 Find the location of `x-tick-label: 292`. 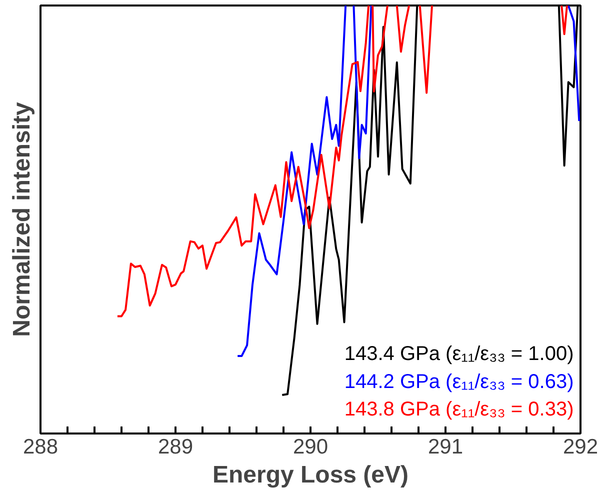

x-tick-label: 292 is located at coordinates (580, 447).